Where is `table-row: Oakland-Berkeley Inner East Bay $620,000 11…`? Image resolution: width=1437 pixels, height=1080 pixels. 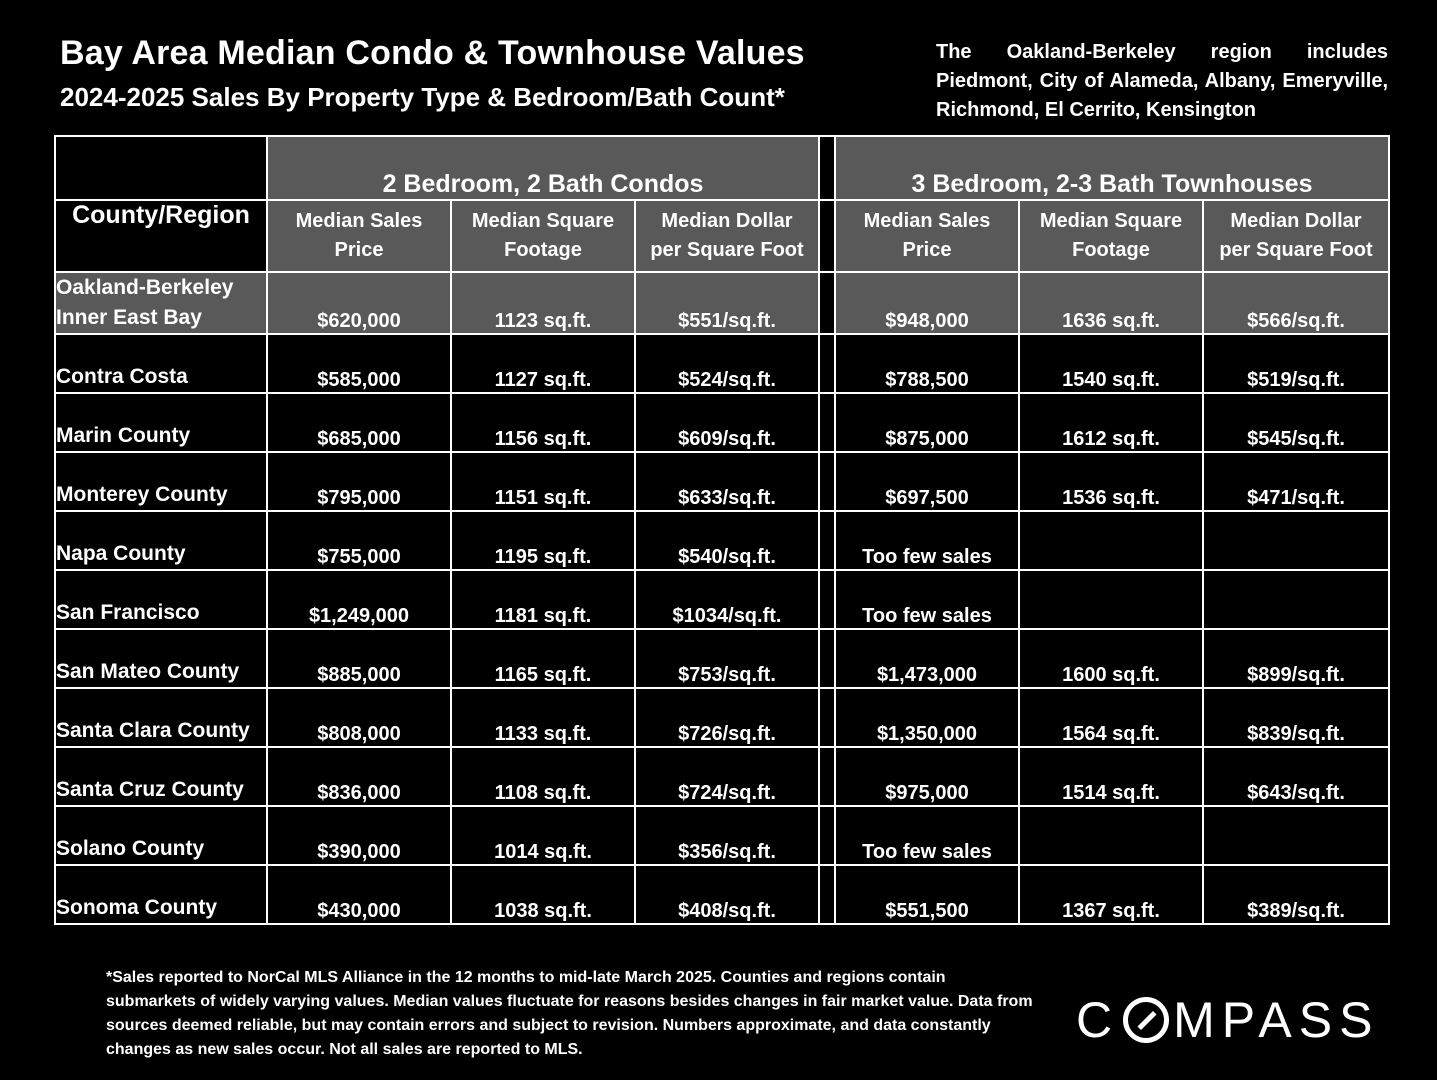 table-row: Oakland-Berkeley Inner East Bay $620,000 11… is located at coordinates (722, 303).